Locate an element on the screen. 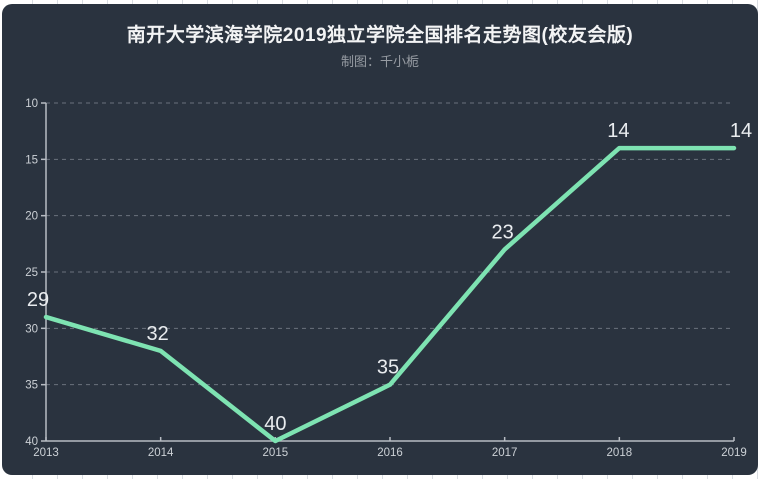 This screenshot has width=769, height=479. data-label: 32 is located at coordinates (158, 334).